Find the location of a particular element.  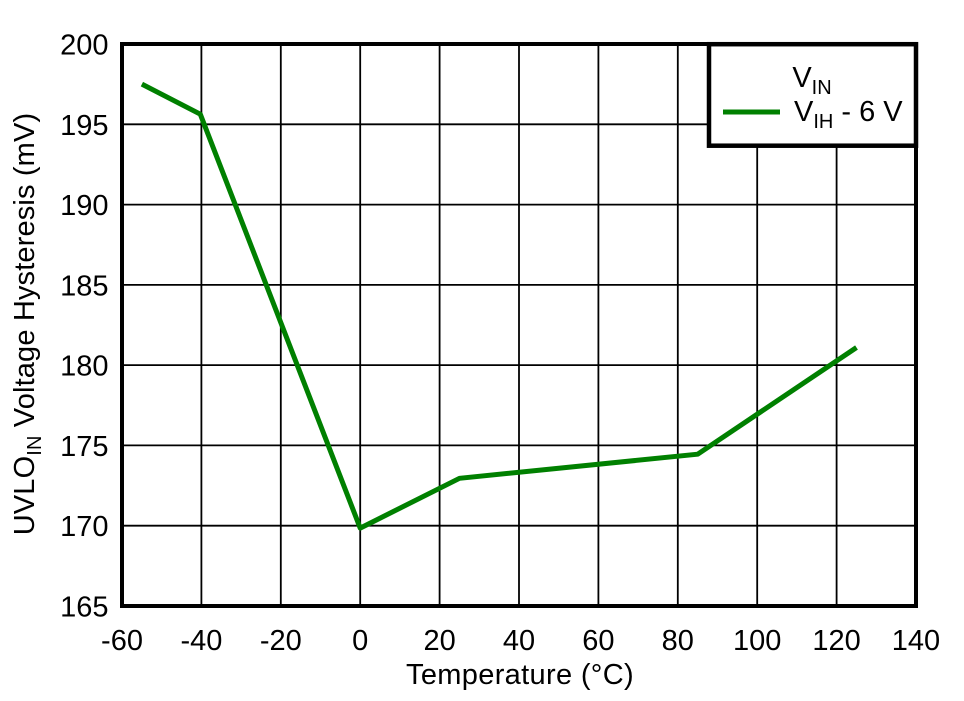

svg-text: 100 is located at coordinates (757, 641).